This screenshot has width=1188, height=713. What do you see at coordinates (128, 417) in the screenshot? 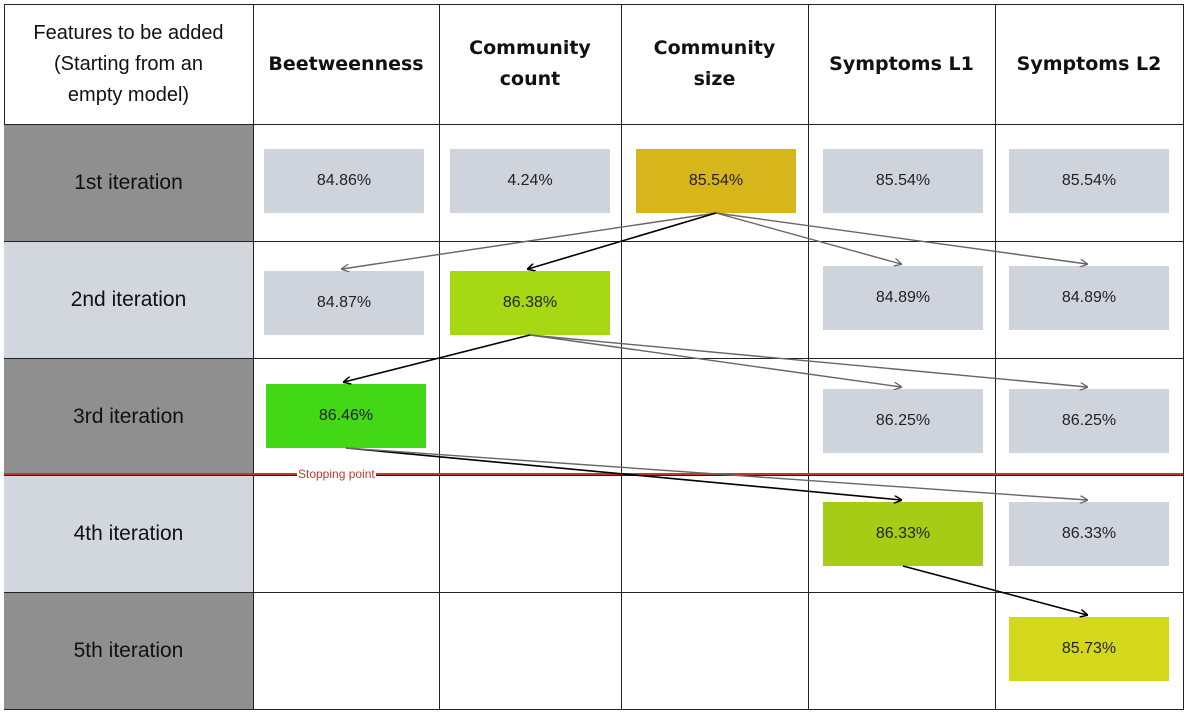
I see `row-header-iteration-3: 3rd iteration` at bounding box center [128, 417].